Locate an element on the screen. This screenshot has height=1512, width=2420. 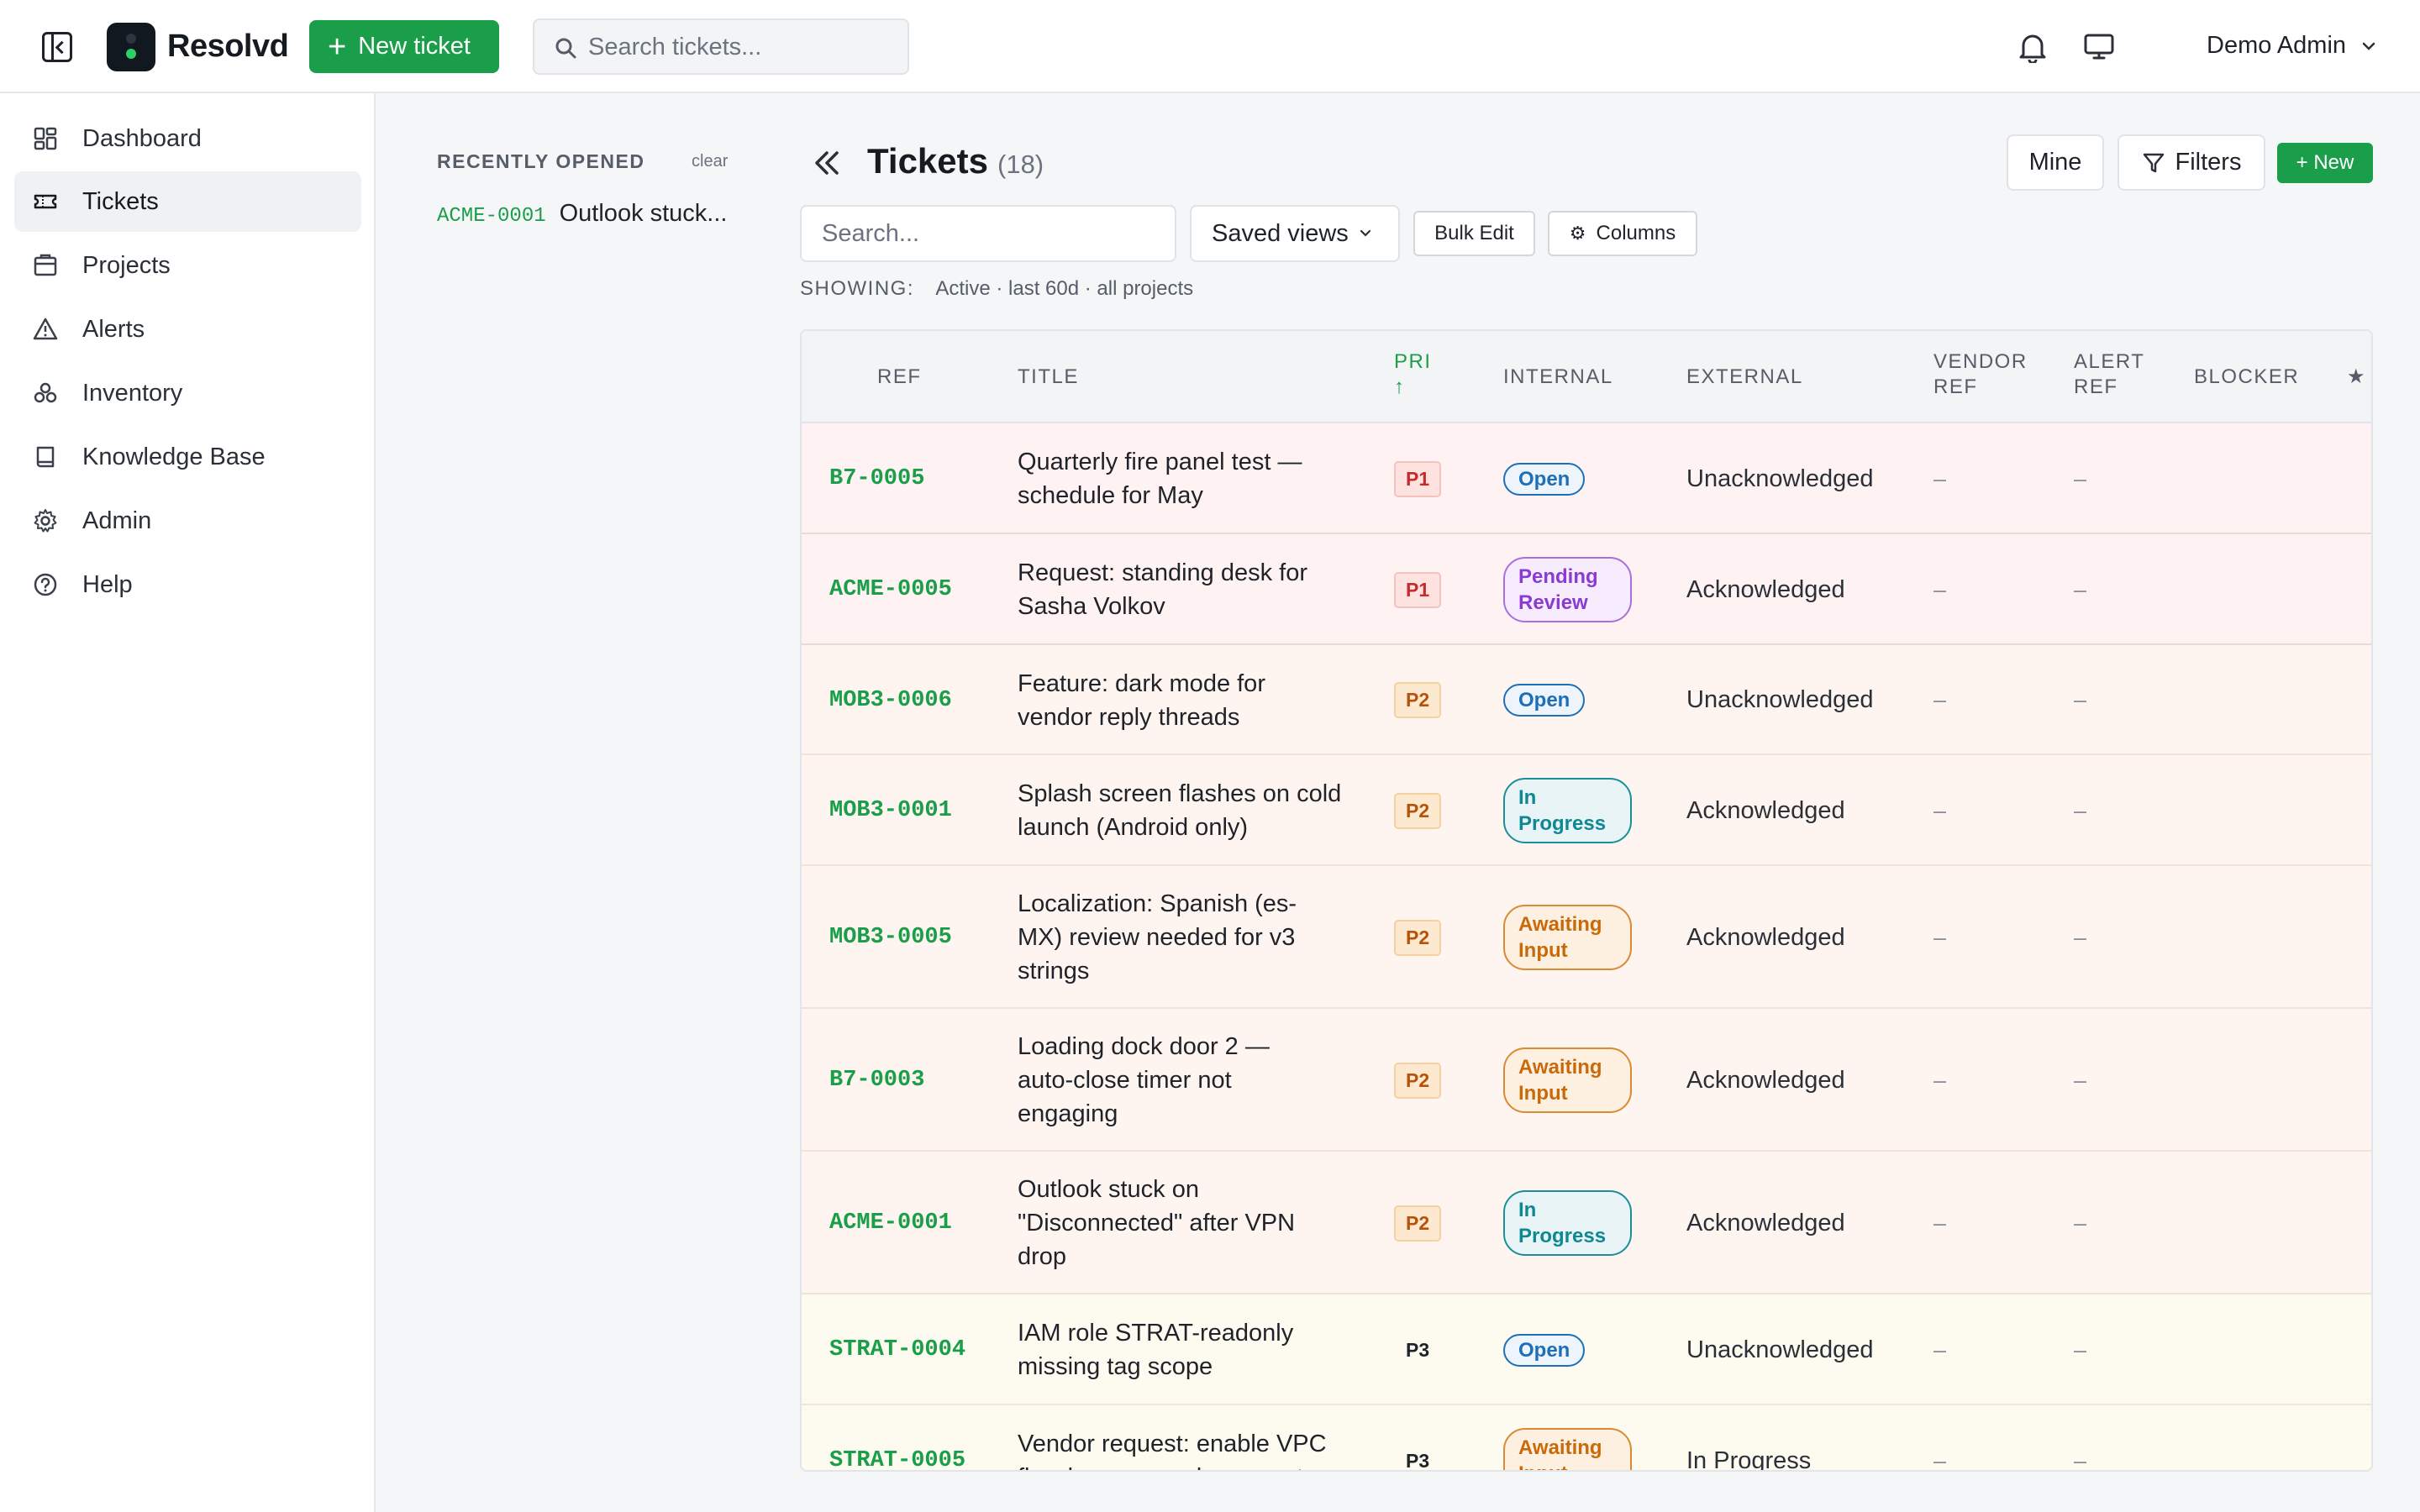
ticket-ref: B7-0005 is located at coordinates (877, 478).